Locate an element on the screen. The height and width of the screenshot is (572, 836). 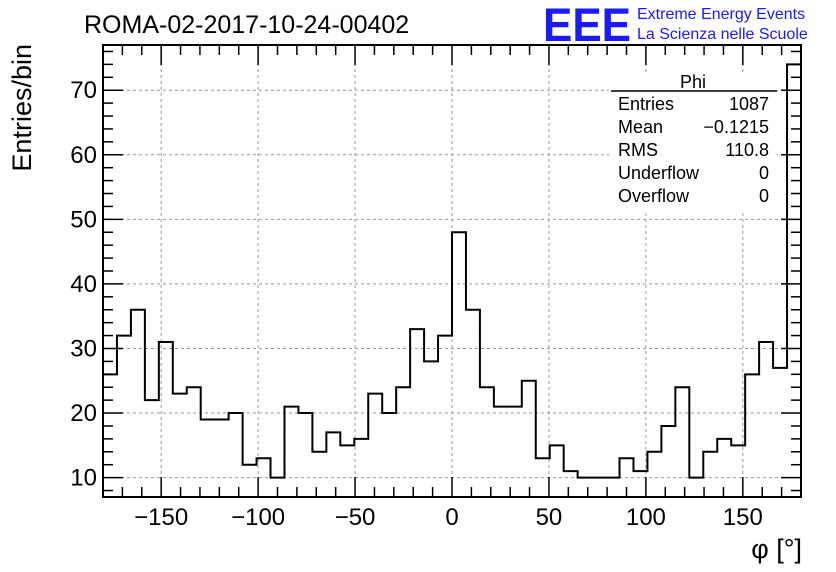
y-tick-label: 40 is located at coordinates (83, 284).